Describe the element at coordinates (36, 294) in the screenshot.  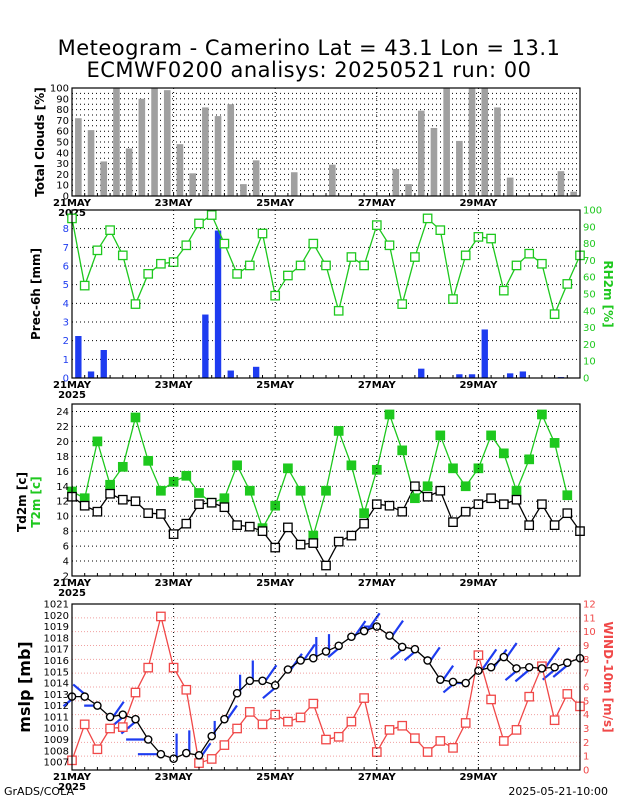
I see `y-axis-label: Prec-6h [mm]` at that location.